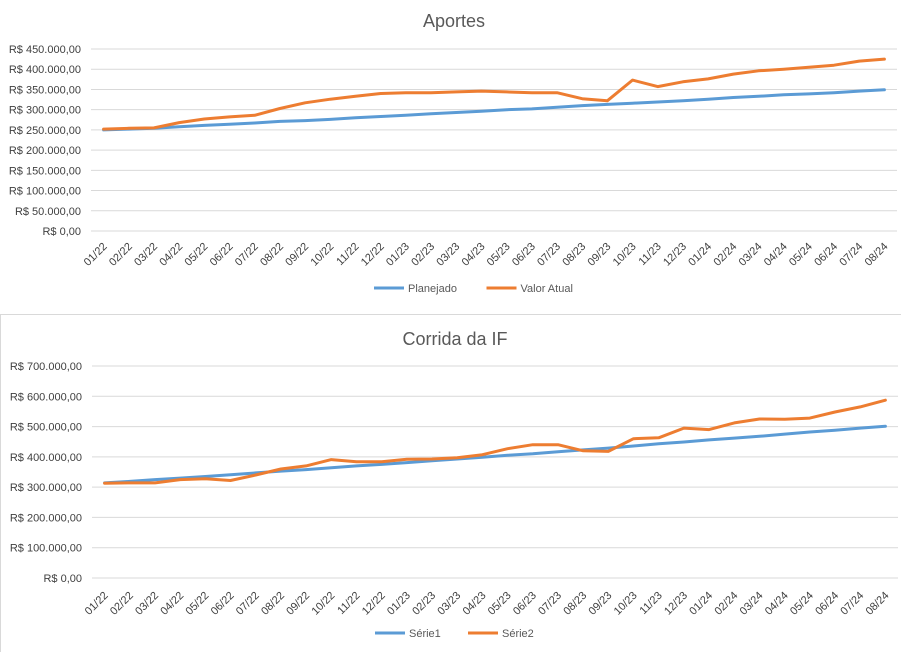 Image resolution: width=901 pixels, height=658 pixels. Describe the element at coordinates (547, 289) in the screenshot. I see `legend-entry: Valor Atual` at that location.